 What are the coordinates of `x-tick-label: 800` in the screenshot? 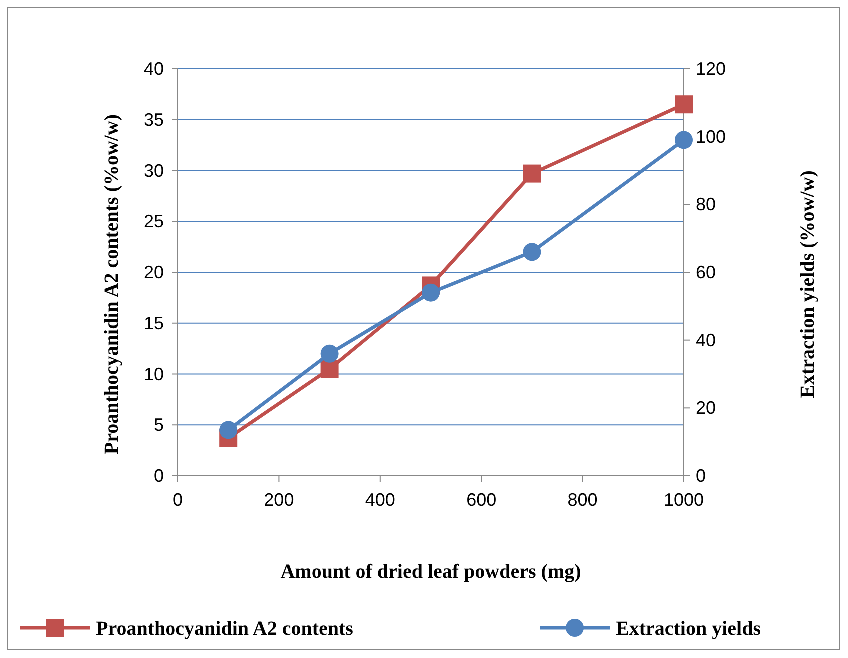 It's located at (583, 500).